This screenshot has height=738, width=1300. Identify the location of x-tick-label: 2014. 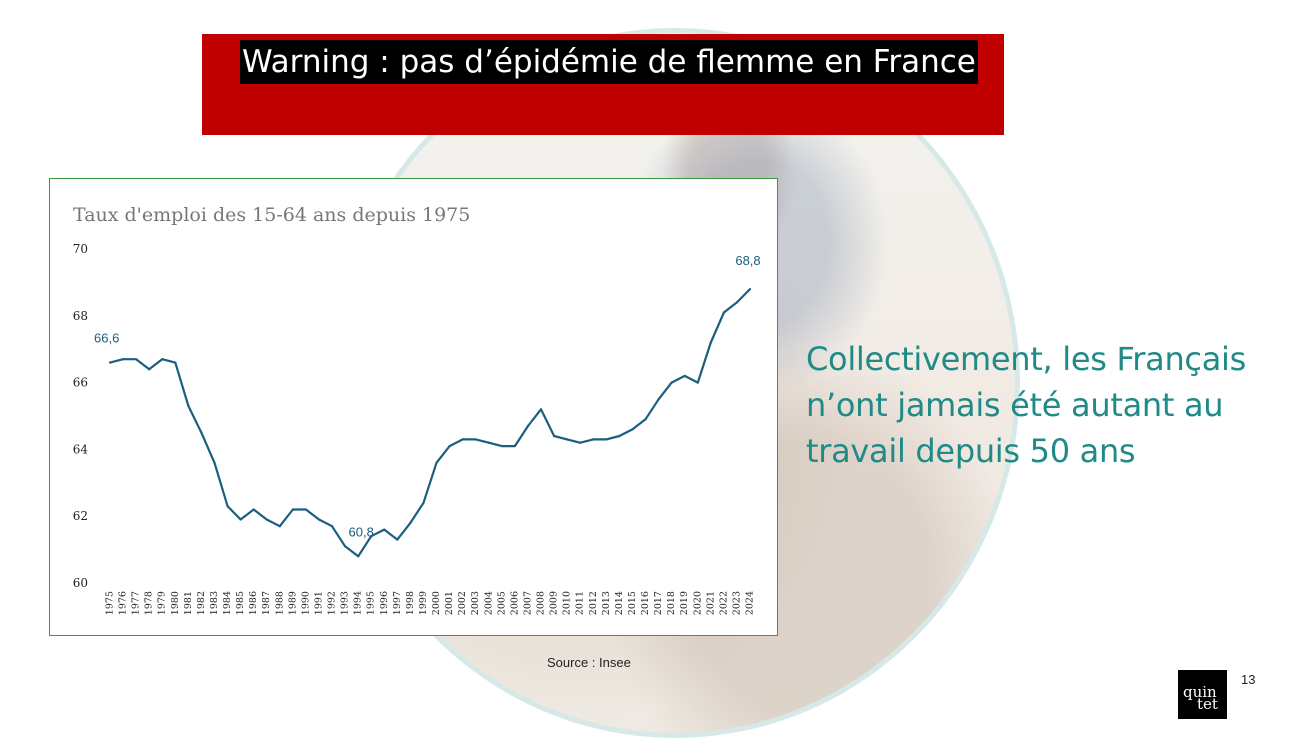
(619, 603).